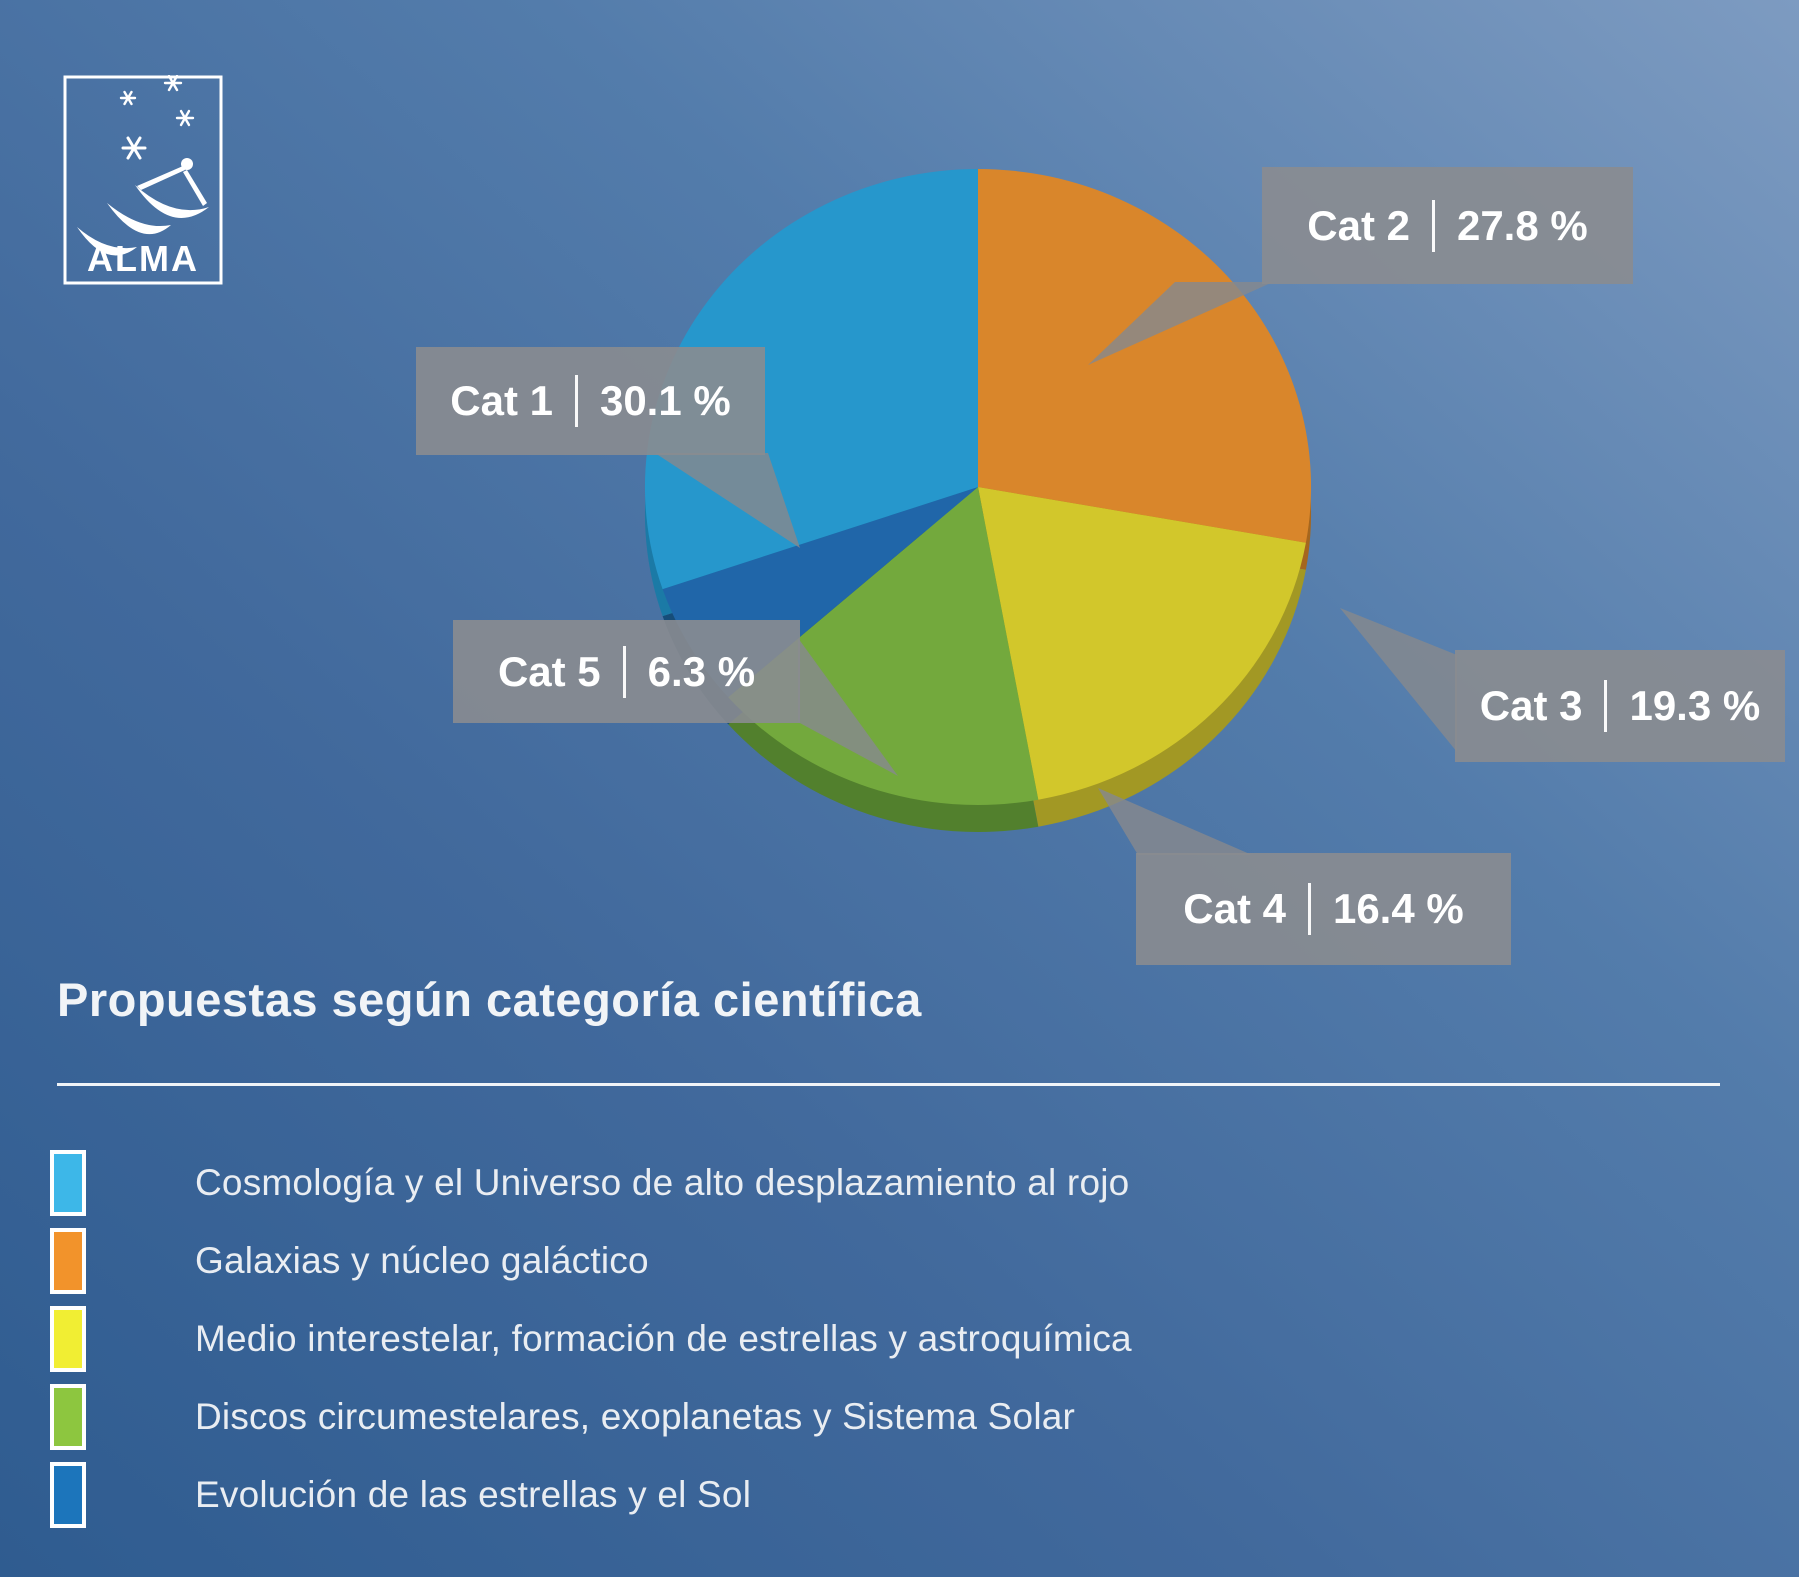 Image resolution: width=1799 pixels, height=1577 pixels. I want to click on callout-cat3-label: Cat 3, so click(1531, 705).